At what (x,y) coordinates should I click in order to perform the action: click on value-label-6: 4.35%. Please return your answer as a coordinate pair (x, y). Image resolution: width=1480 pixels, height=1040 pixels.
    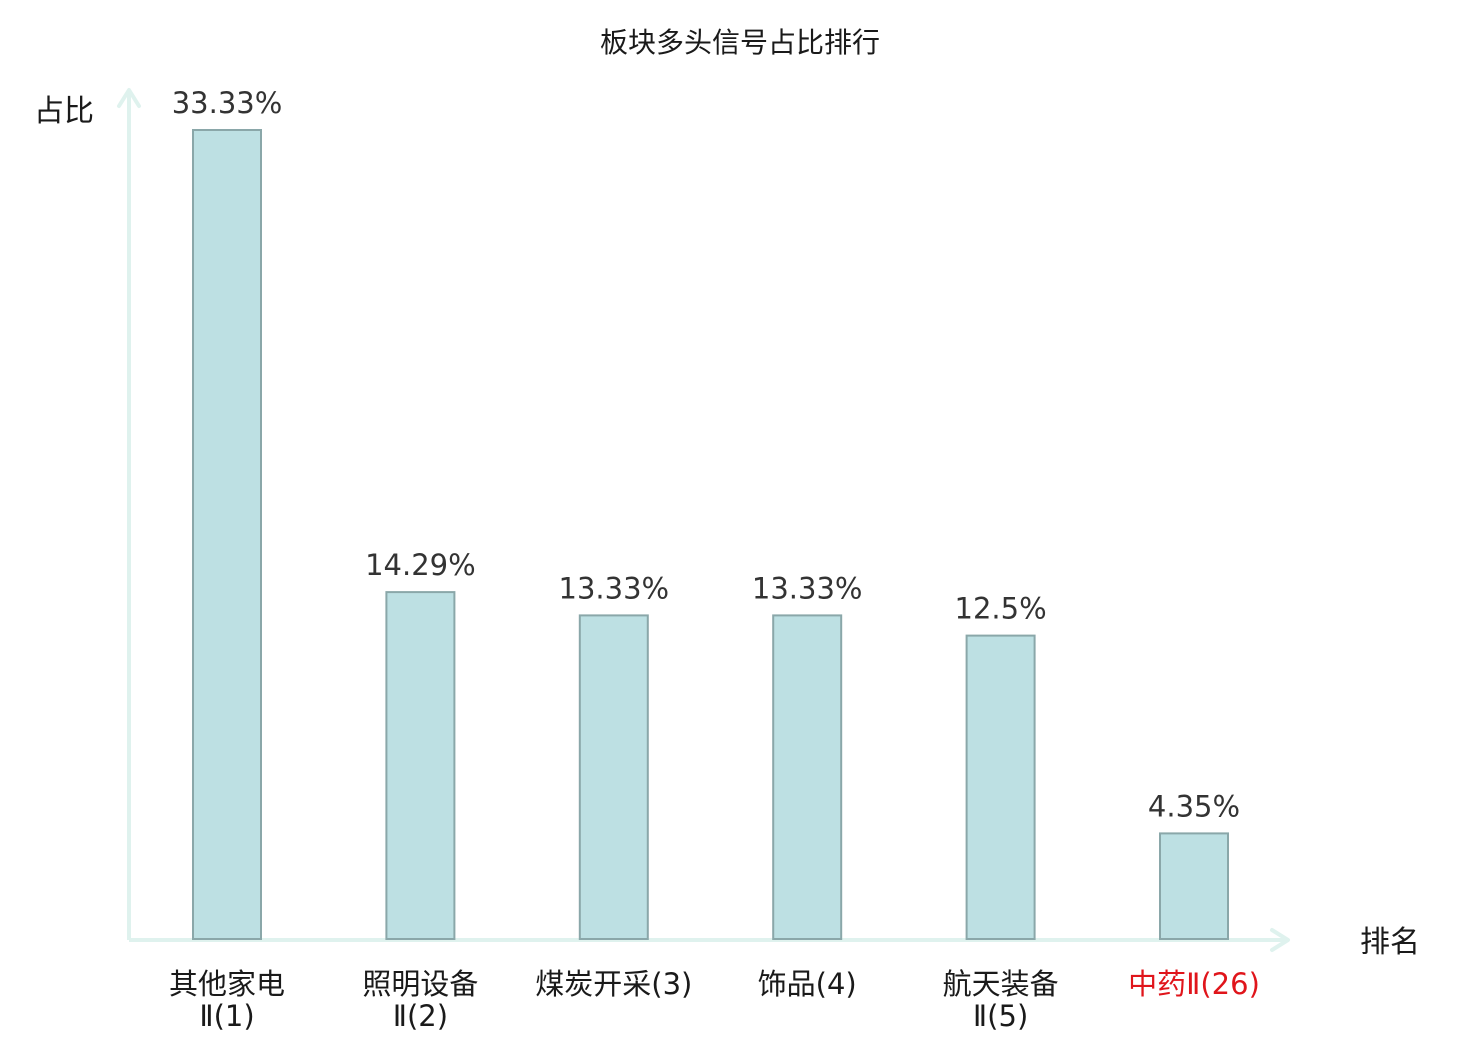
    Looking at the image, I should click on (1194, 806).